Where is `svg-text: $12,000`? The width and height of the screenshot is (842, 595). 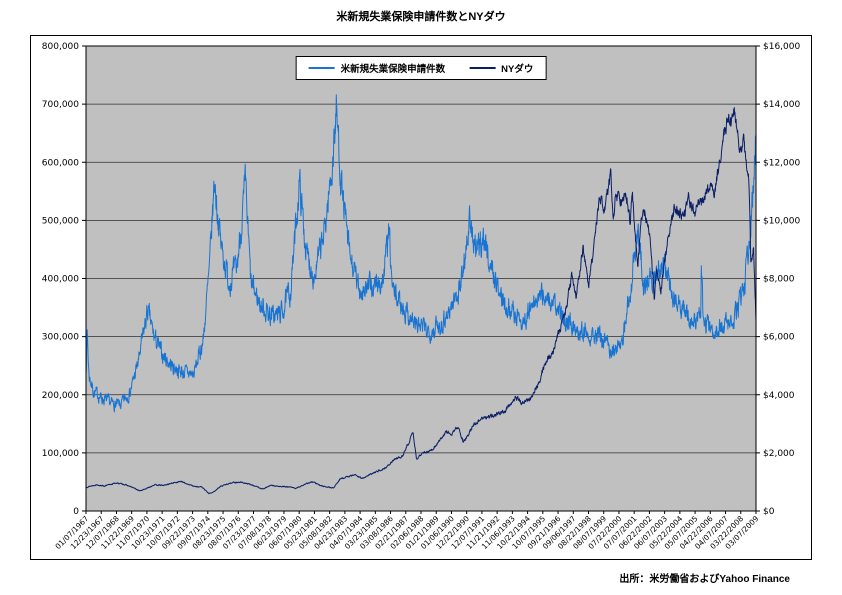 svg-text: $12,000 is located at coordinates (781, 163).